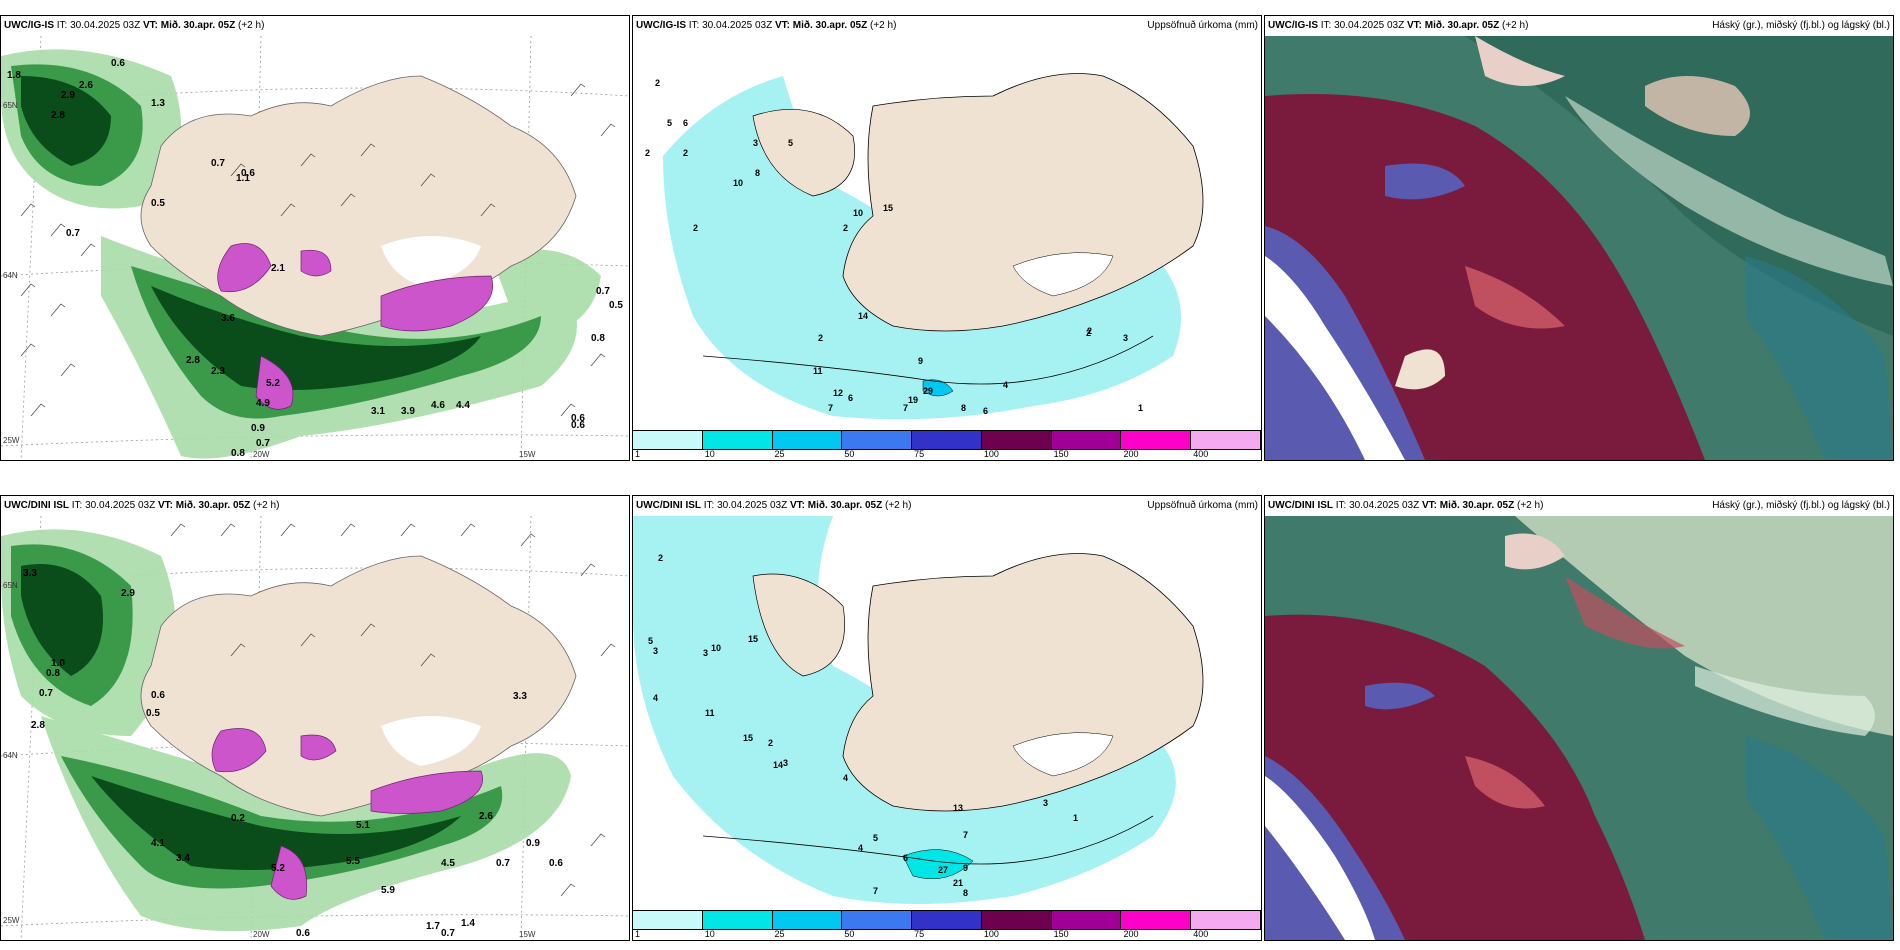  Describe the element at coordinates (753, 639) in the screenshot. I see `map-value-label: 15` at that location.